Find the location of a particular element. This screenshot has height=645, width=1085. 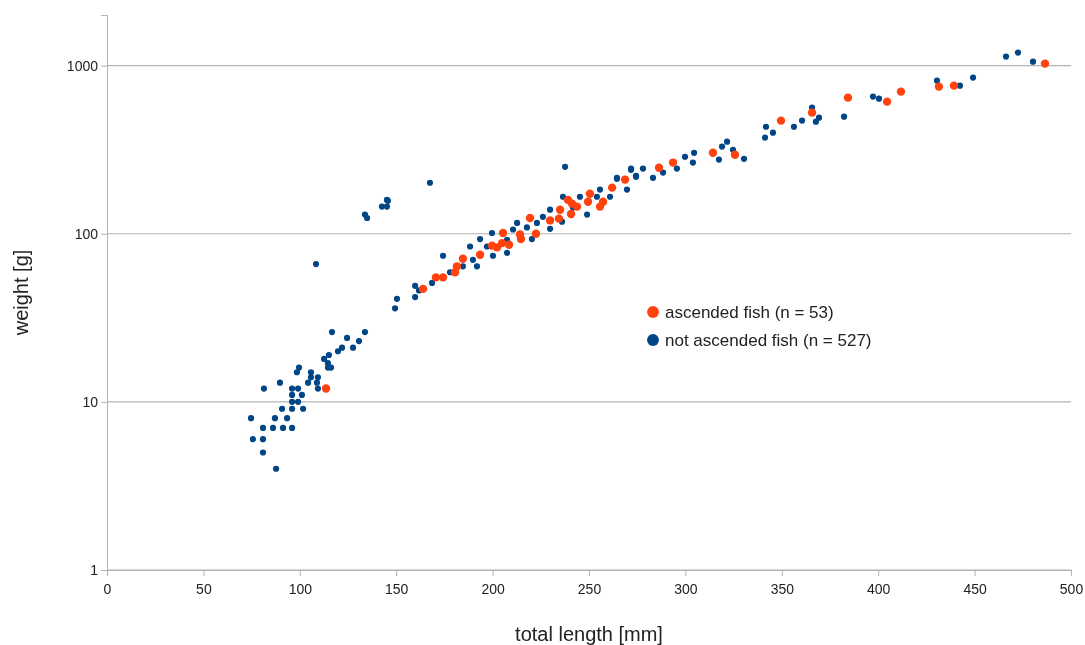

x-tick-label: 450 is located at coordinates (975, 589).